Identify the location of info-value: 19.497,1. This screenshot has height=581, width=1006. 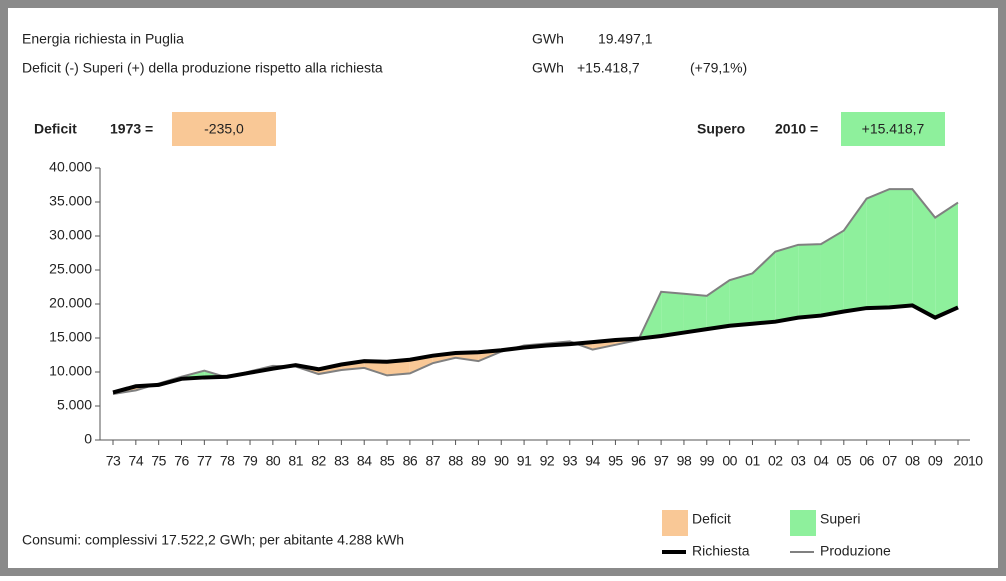
(625, 39).